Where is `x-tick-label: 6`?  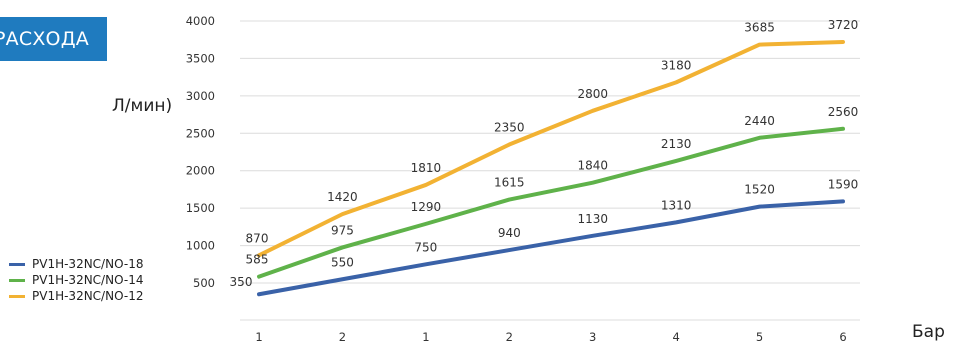 x-tick-label: 6 is located at coordinates (842, 337).